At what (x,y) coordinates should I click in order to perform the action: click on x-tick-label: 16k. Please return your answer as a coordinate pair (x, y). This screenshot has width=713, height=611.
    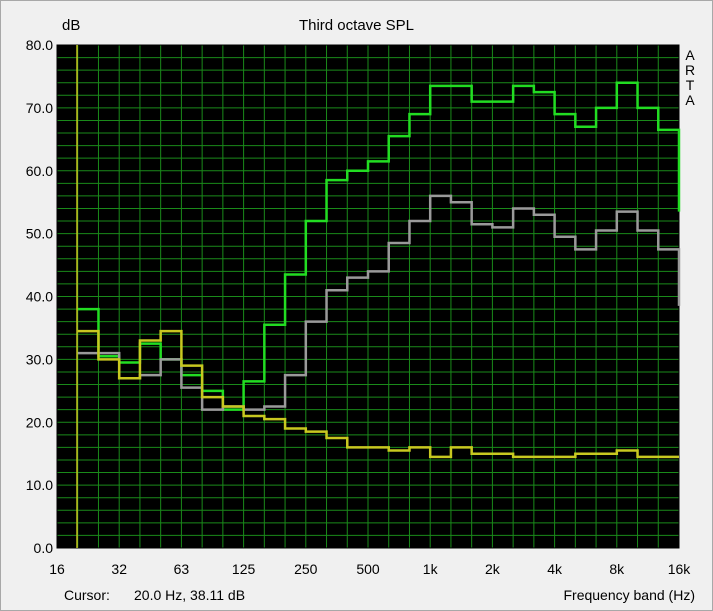
    Looking at the image, I should click on (680, 569).